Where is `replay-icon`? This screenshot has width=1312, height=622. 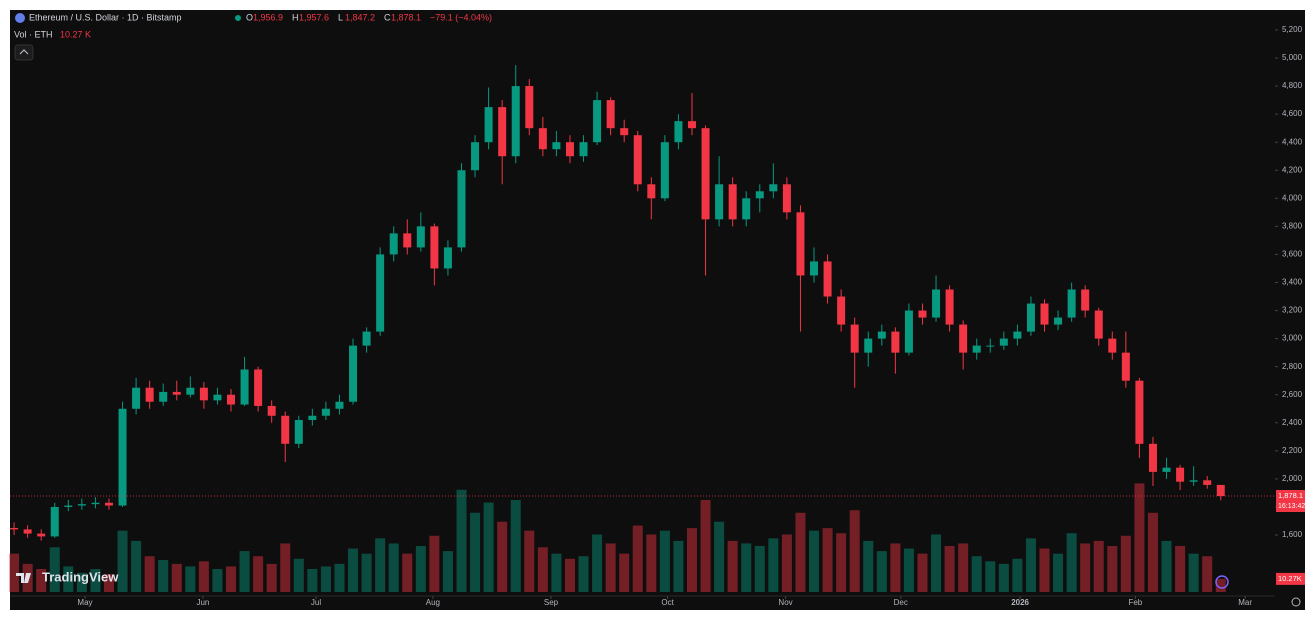 replay-icon is located at coordinates (1222, 582).